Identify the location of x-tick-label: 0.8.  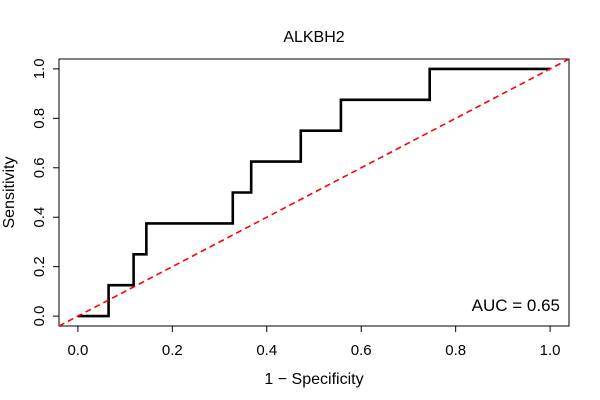
(455, 350).